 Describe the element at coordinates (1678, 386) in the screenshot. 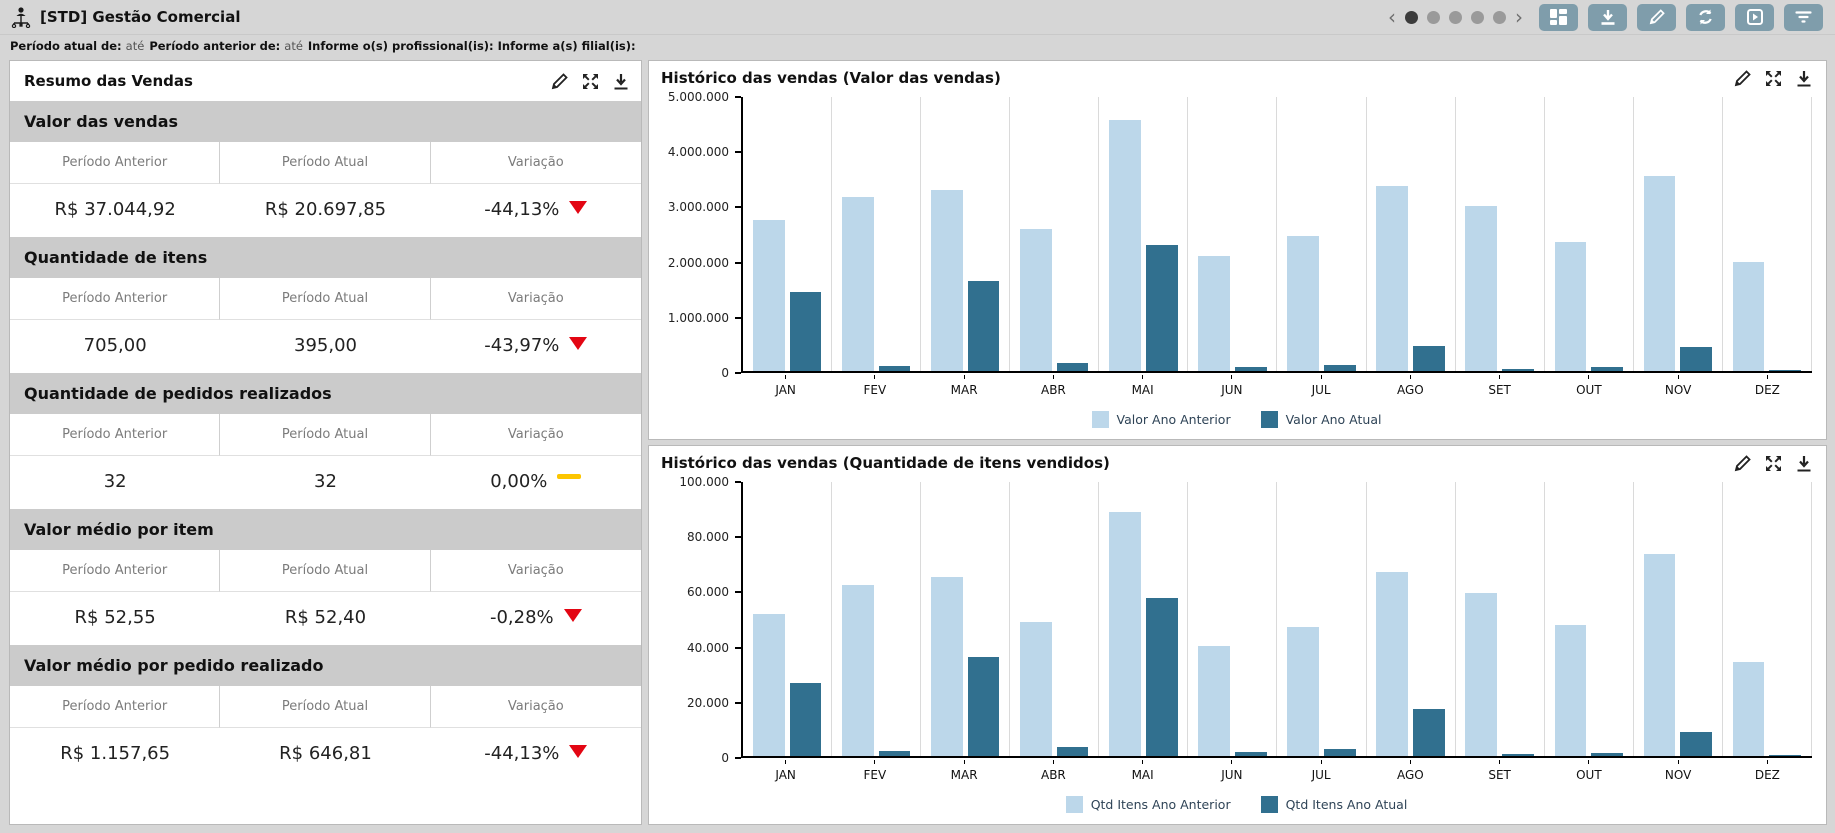

I see `x-axis-label: NOV` at that location.